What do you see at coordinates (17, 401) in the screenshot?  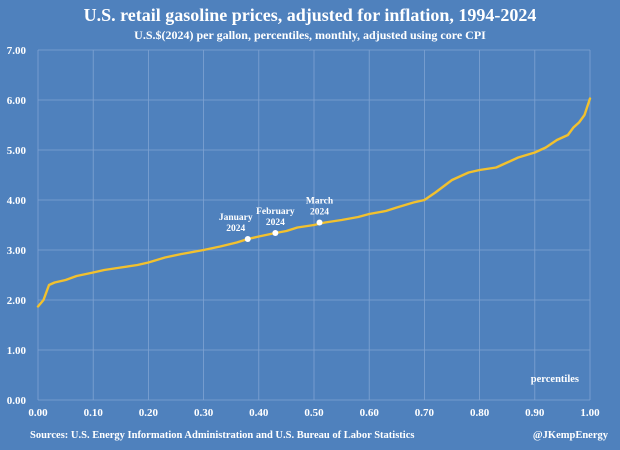 I see `y-tick-label: 0.00` at bounding box center [17, 401].